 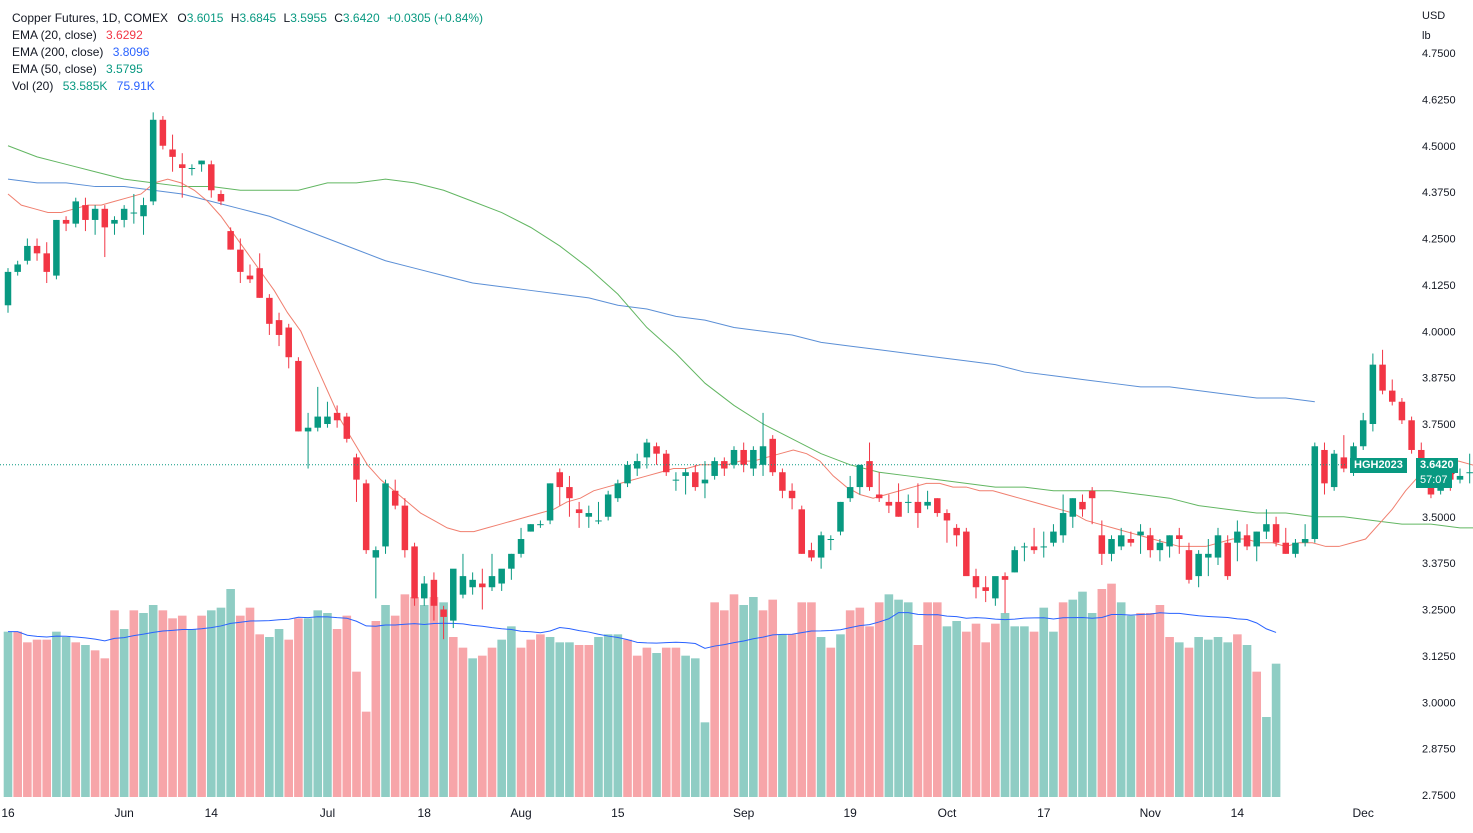 What do you see at coordinates (250, 35) in the screenshot?
I see `legend-ema20: EMA (20, close) 3.6292` at bounding box center [250, 35].